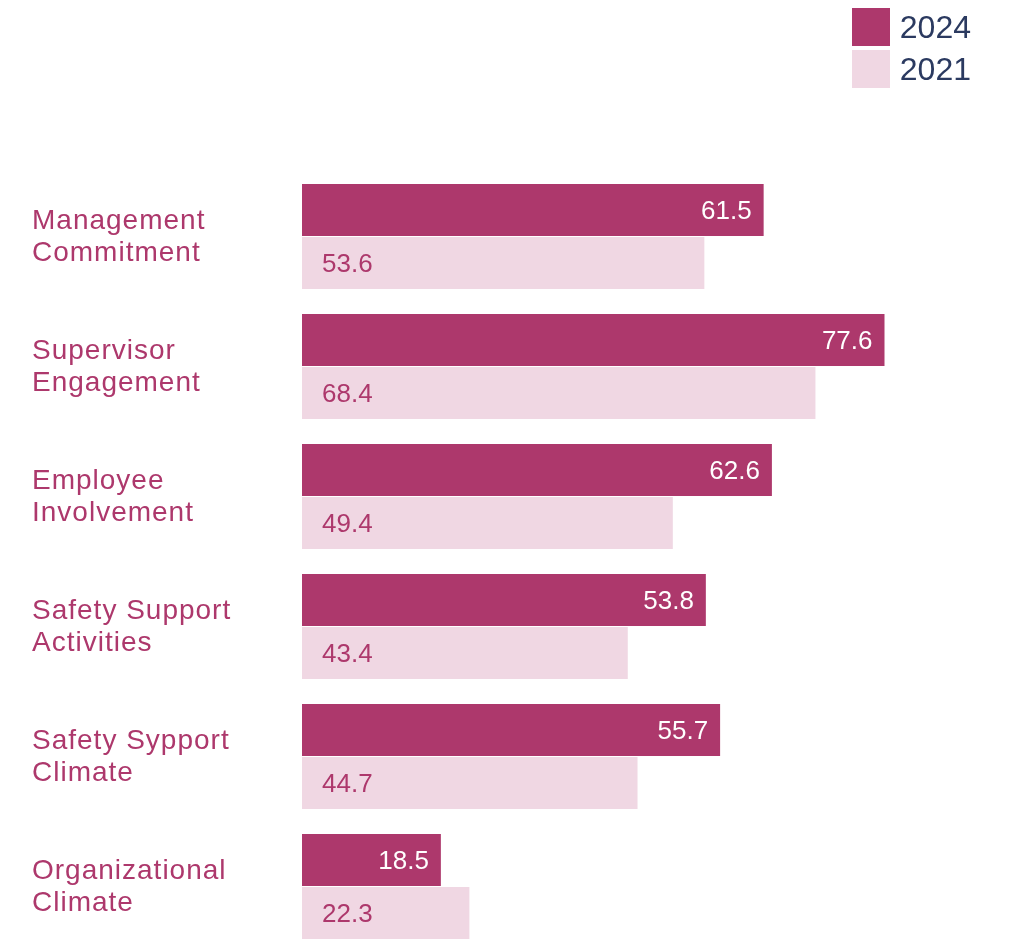 Image resolution: width=1019 pixels, height=951 pixels. I want to click on y-tick-label: Organizational Climate, so click(129, 885).